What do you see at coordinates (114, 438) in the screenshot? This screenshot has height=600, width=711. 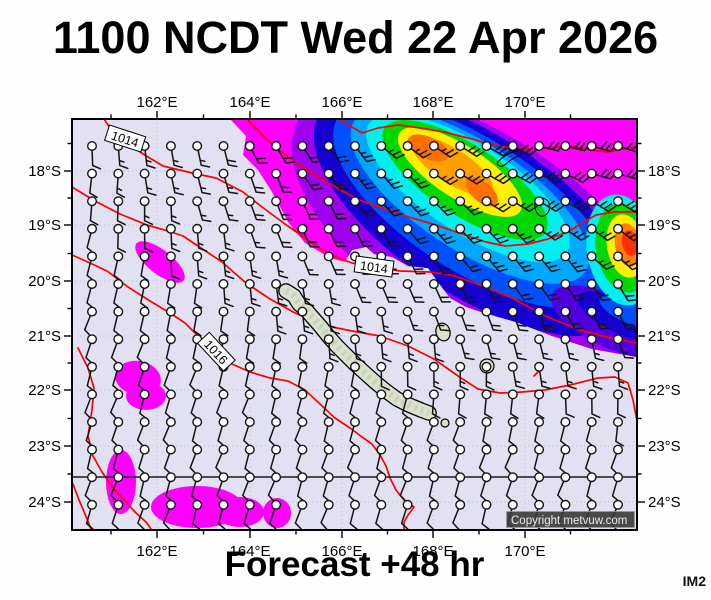 I see `isobar-west` at bounding box center [114, 438].